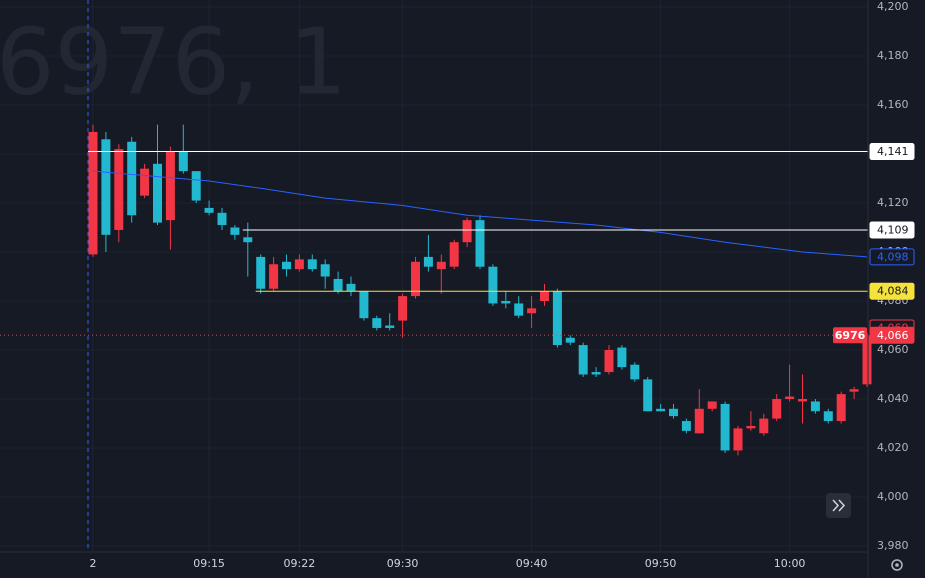  I want to click on ma-label-bg, so click(892, 257).